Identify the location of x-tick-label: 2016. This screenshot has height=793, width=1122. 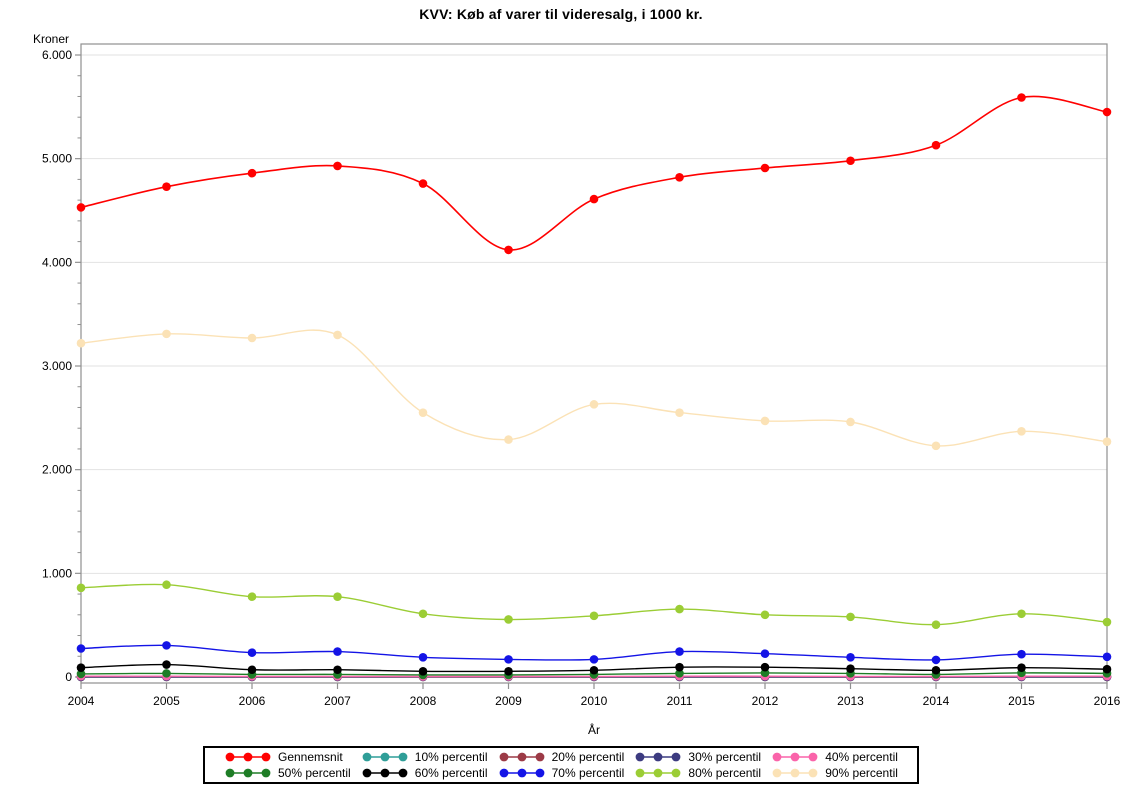
(1107, 701).